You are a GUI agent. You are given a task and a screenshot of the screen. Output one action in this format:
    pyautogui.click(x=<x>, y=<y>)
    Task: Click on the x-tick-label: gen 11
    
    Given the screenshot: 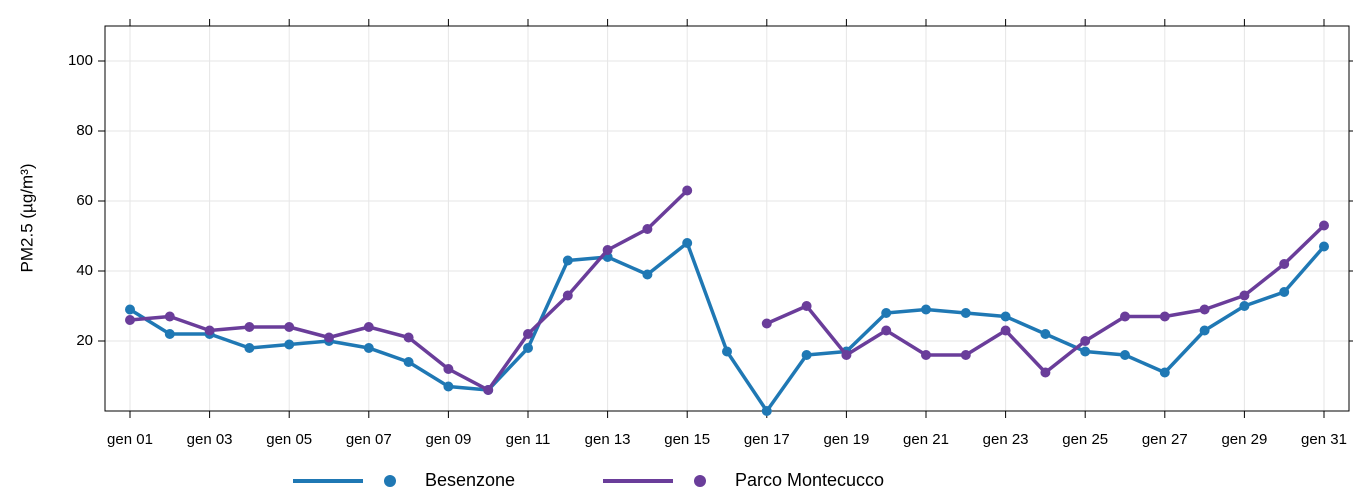 What is the action you would take?
    pyautogui.click(x=528, y=439)
    